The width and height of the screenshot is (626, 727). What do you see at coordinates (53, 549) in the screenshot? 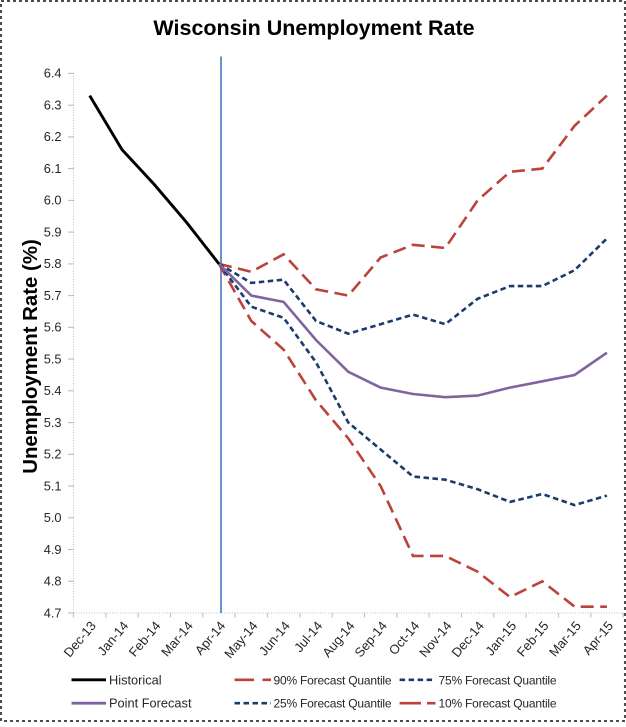
I see `svg-text: 4.9` at bounding box center [53, 549].